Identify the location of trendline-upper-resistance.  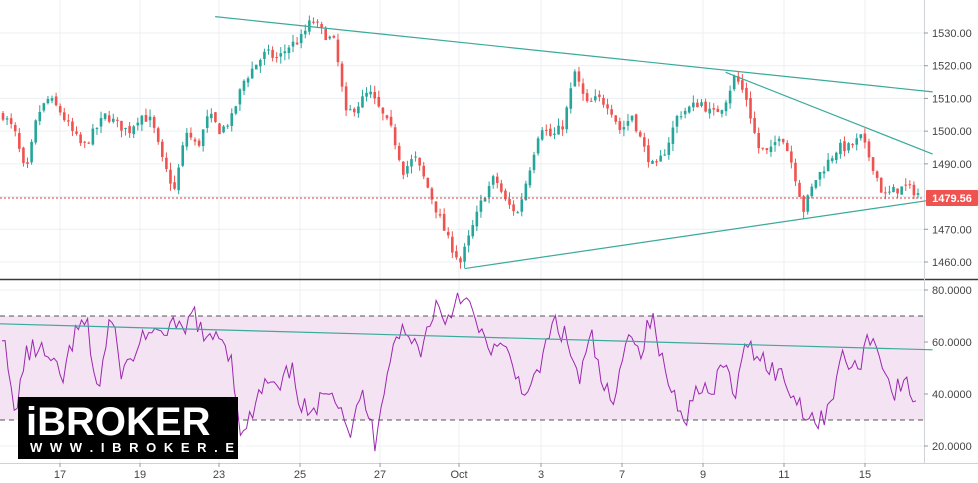
(574, 54).